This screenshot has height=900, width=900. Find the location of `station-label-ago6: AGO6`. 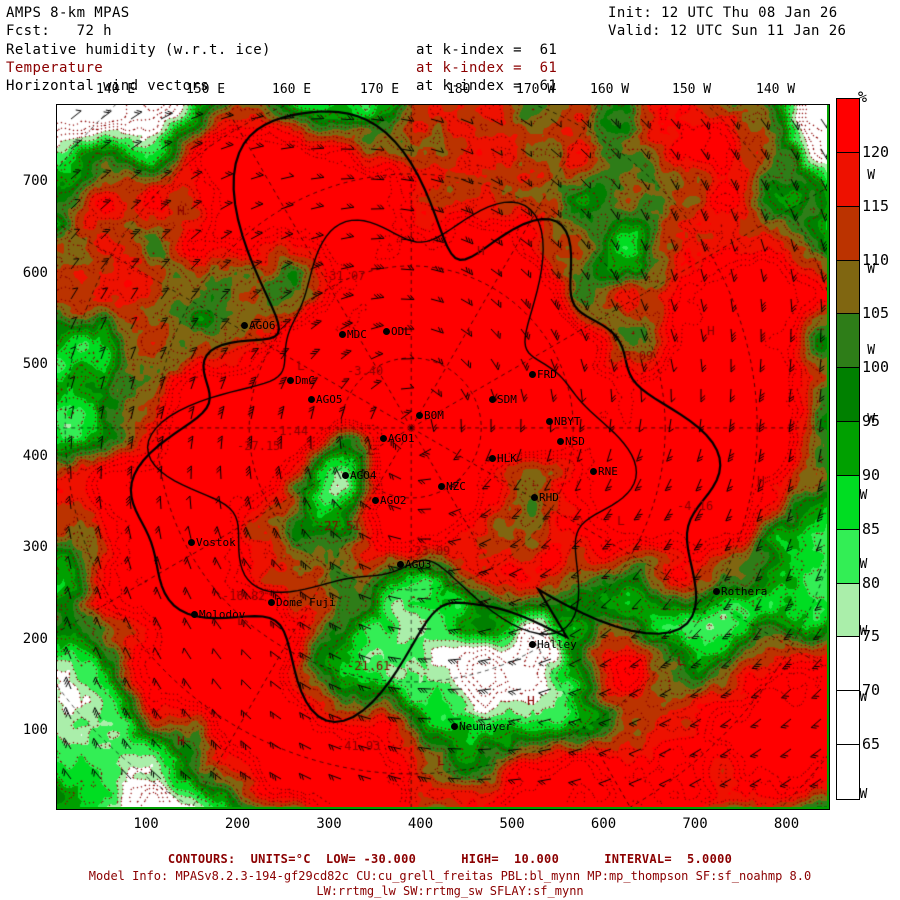

station-label-ago6: AGO6 is located at coordinates (262, 325).